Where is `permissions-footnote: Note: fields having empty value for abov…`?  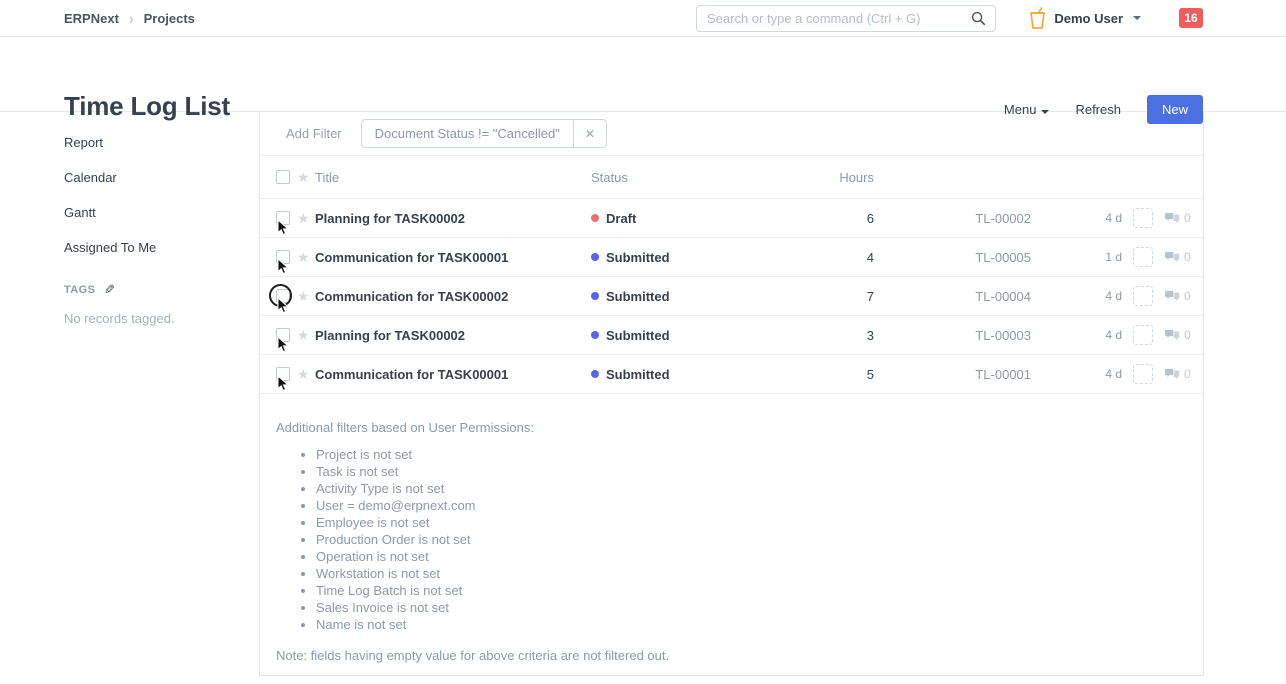
permissions-footnote: Note: fields having empty value for abov… is located at coordinates (473, 655).